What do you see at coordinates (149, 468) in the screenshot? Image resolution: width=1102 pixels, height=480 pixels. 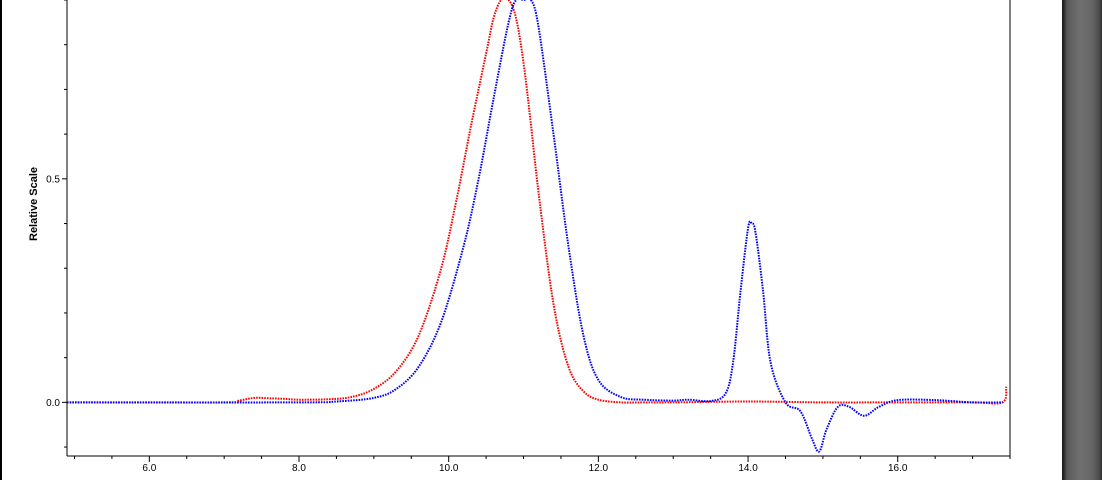 I see `x-tick-label: 6.0` at bounding box center [149, 468].